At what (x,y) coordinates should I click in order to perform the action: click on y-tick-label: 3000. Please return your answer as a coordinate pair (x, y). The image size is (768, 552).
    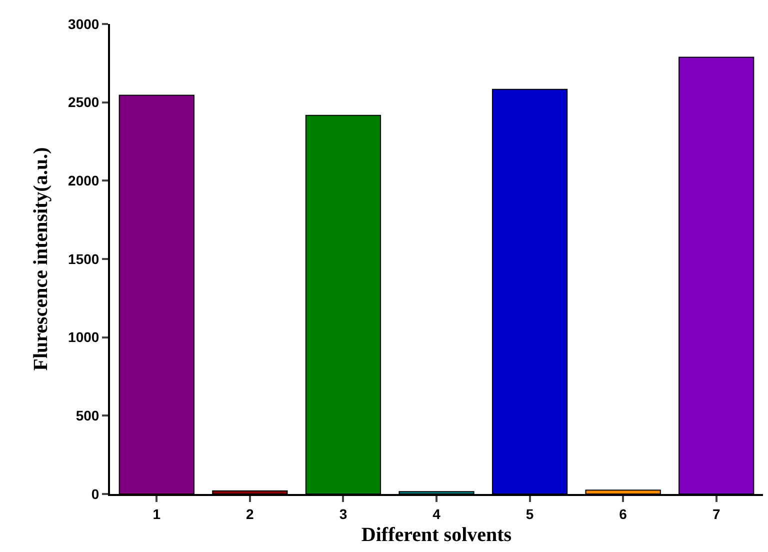
    Looking at the image, I should click on (84, 24).